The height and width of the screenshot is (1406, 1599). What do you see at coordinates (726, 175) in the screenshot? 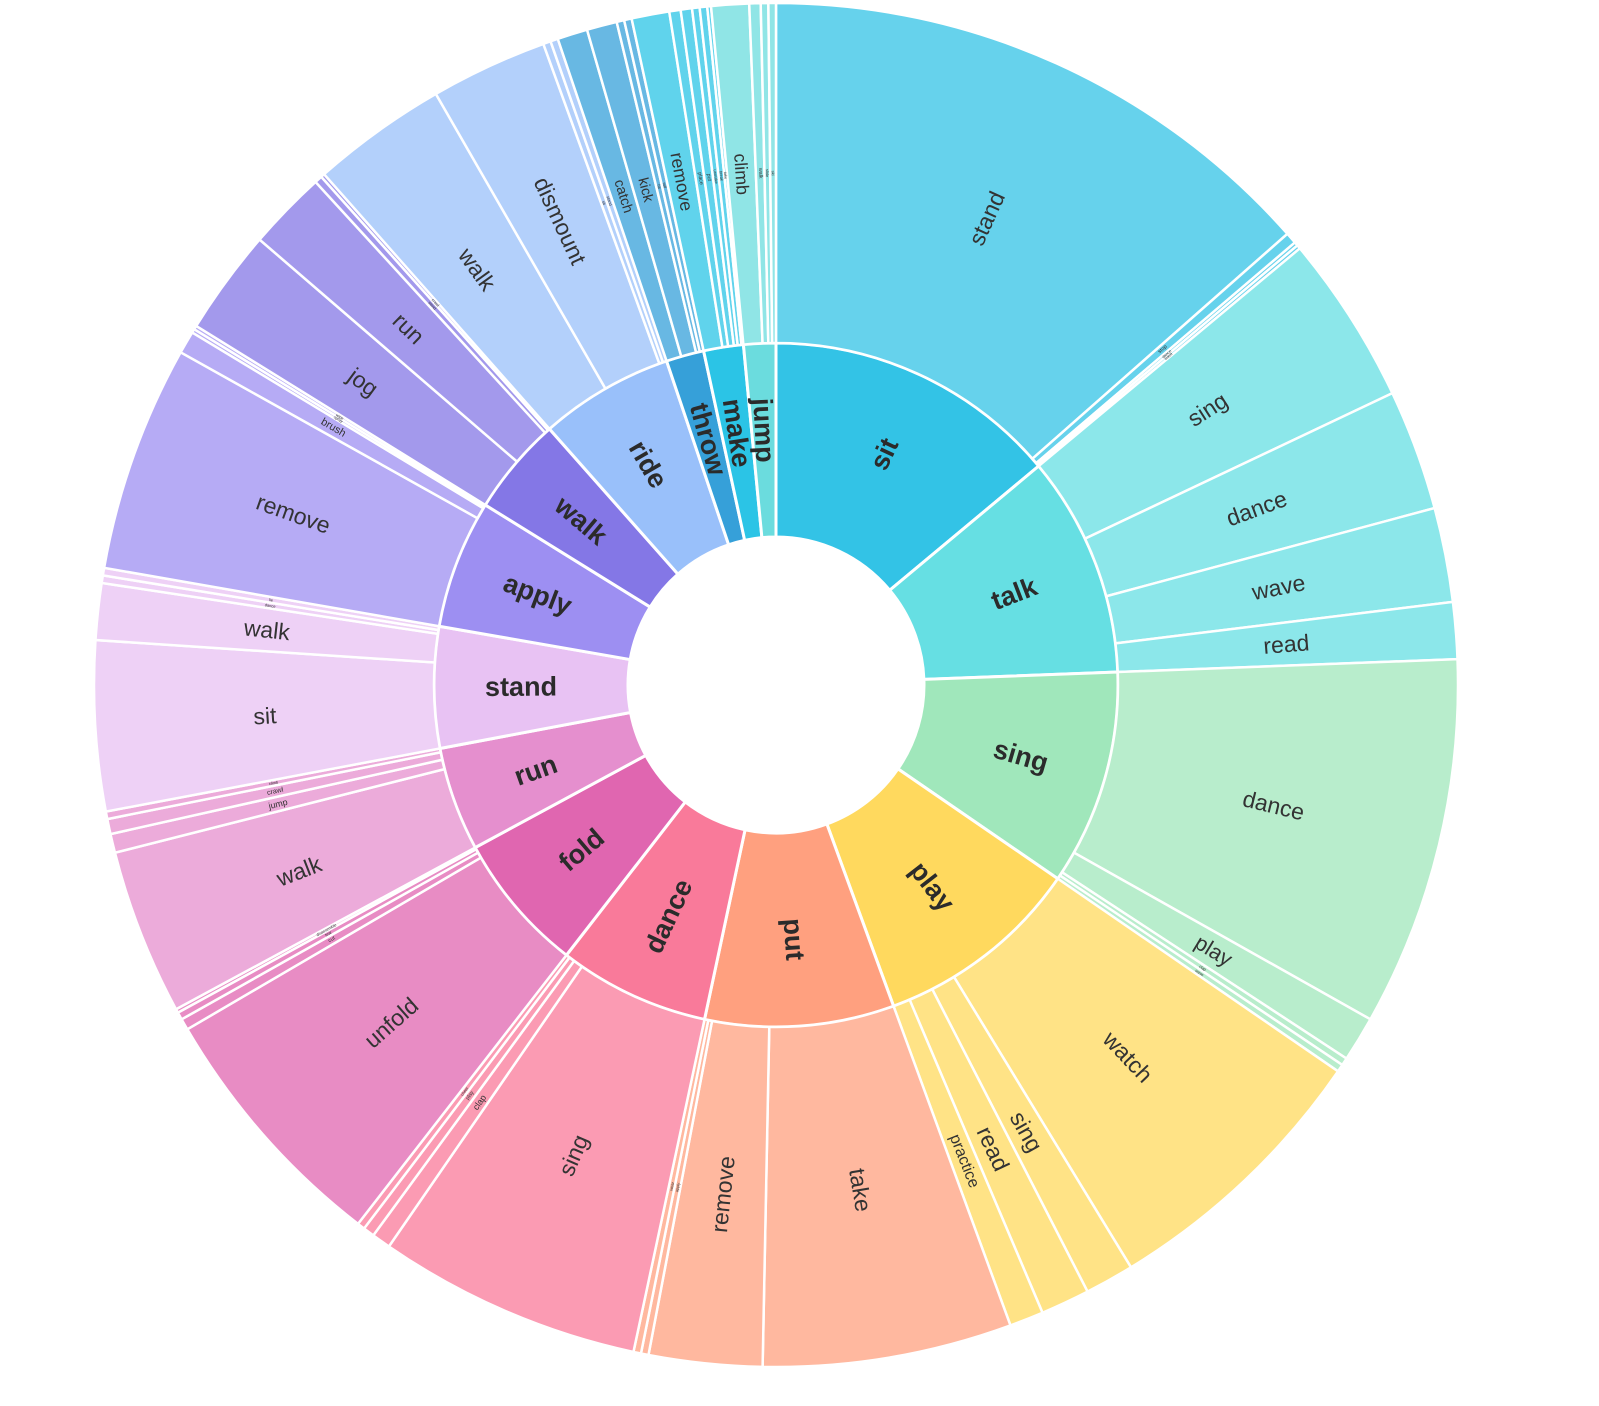
I see `outer-label-make-take: take` at bounding box center [726, 175].